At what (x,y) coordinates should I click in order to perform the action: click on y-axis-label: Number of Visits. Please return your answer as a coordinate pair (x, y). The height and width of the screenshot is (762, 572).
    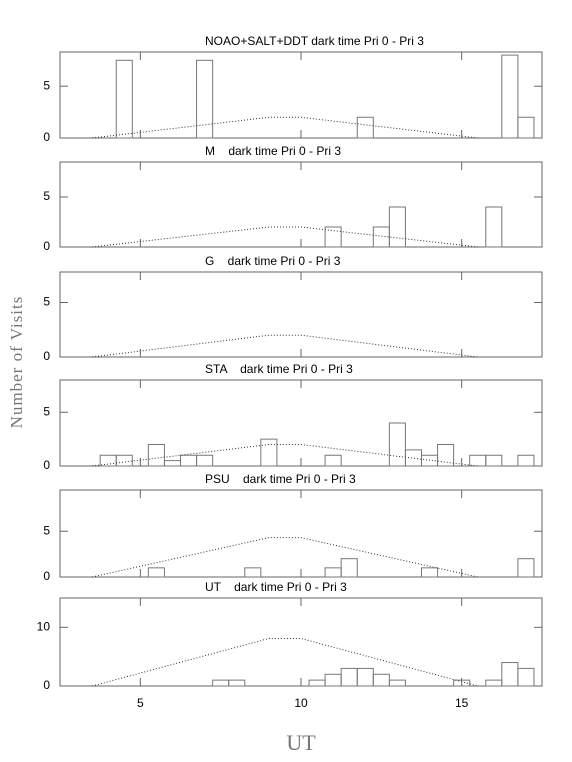
    Looking at the image, I should click on (16, 362).